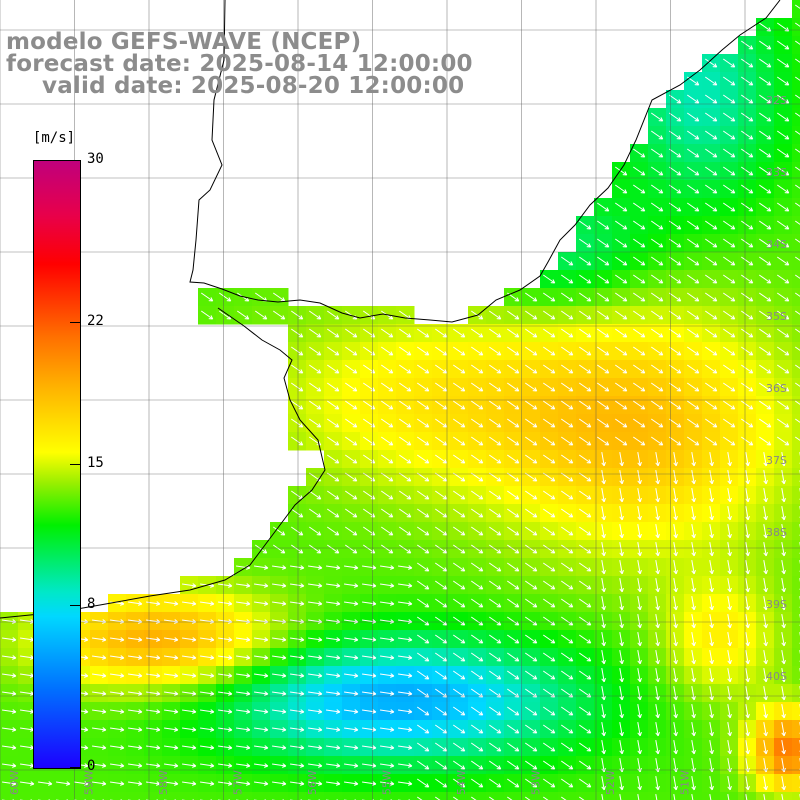 The height and width of the screenshot is (800, 800). Describe the element at coordinates (163, 782) in the screenshot. I see `longitude-label: 58W` at that location.